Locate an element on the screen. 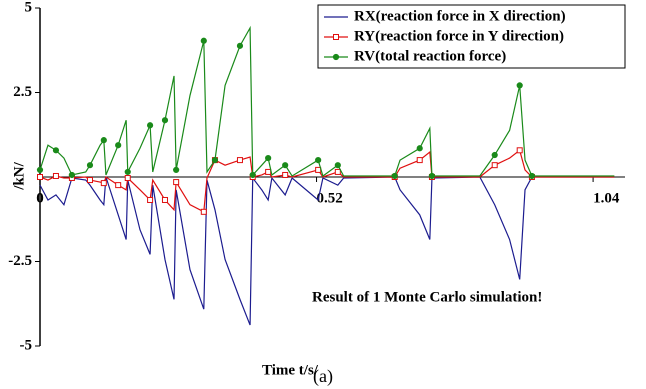 This screenshot has width=646, height=389. legend-box is located at coordinates (471, 36).